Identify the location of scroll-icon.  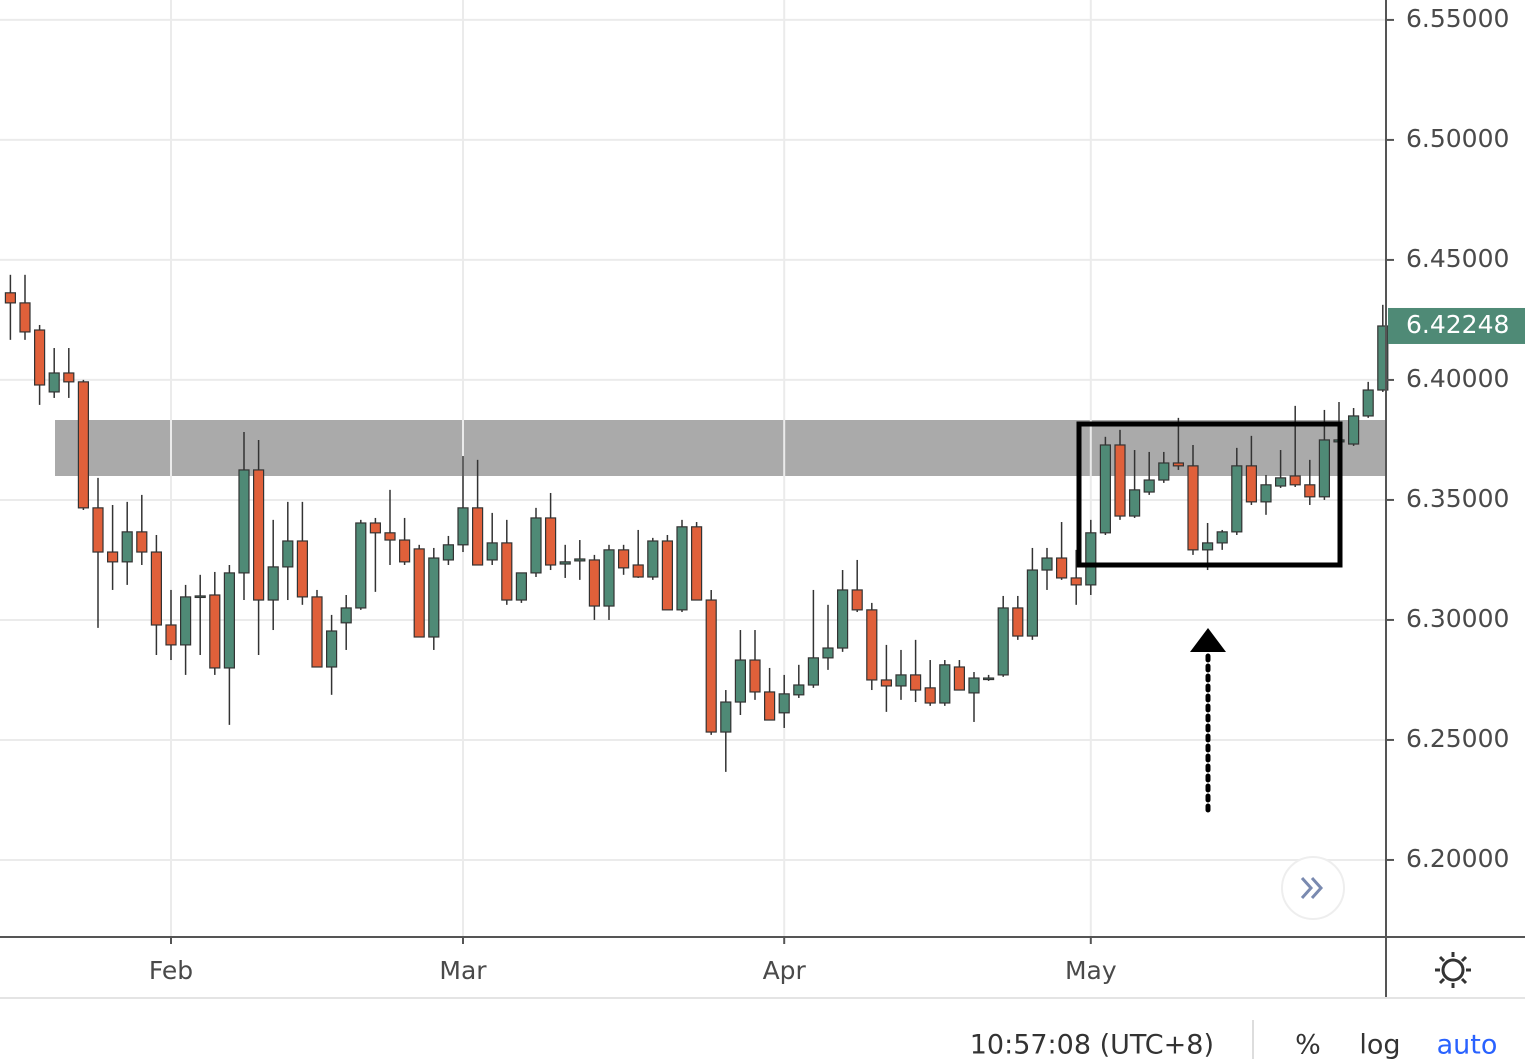
(1312, 888).